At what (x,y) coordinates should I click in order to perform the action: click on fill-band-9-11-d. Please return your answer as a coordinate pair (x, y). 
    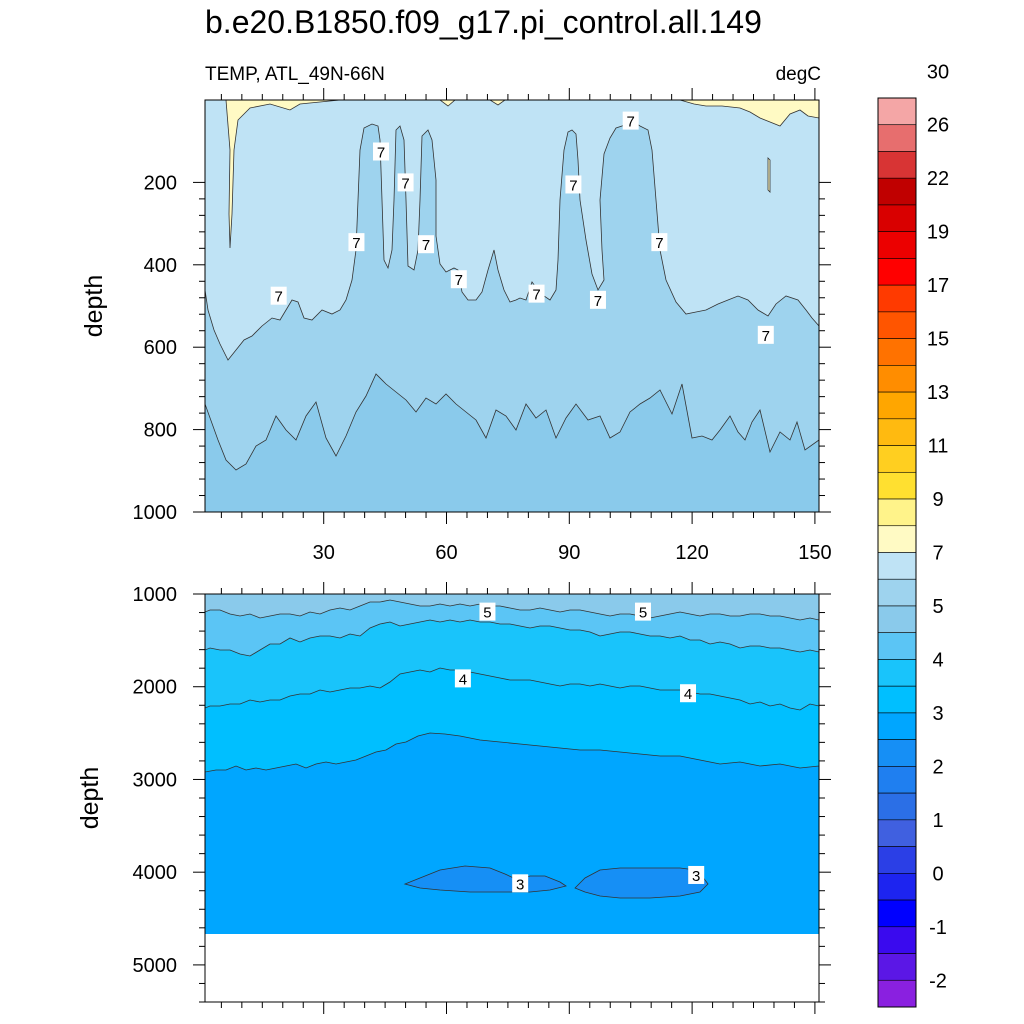
    Looking at the image, I should click on (769, 175).